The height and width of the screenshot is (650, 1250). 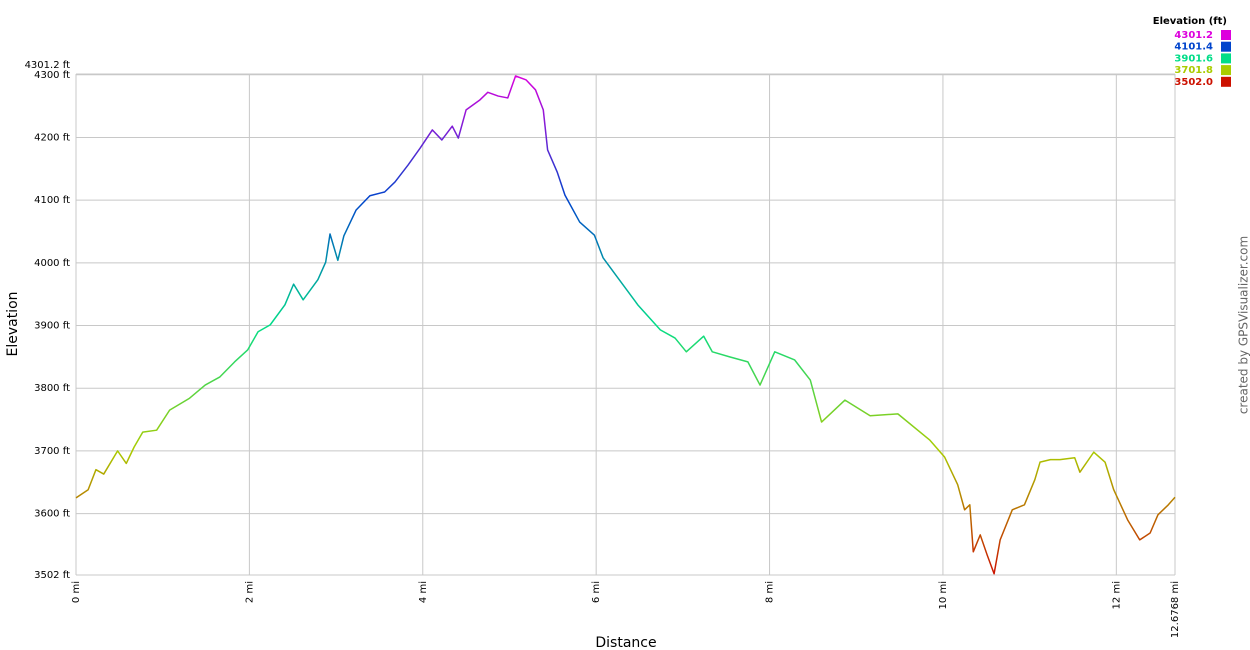 I want to click on y-tick-label: 3700 ft, so click(x=52, y=451).